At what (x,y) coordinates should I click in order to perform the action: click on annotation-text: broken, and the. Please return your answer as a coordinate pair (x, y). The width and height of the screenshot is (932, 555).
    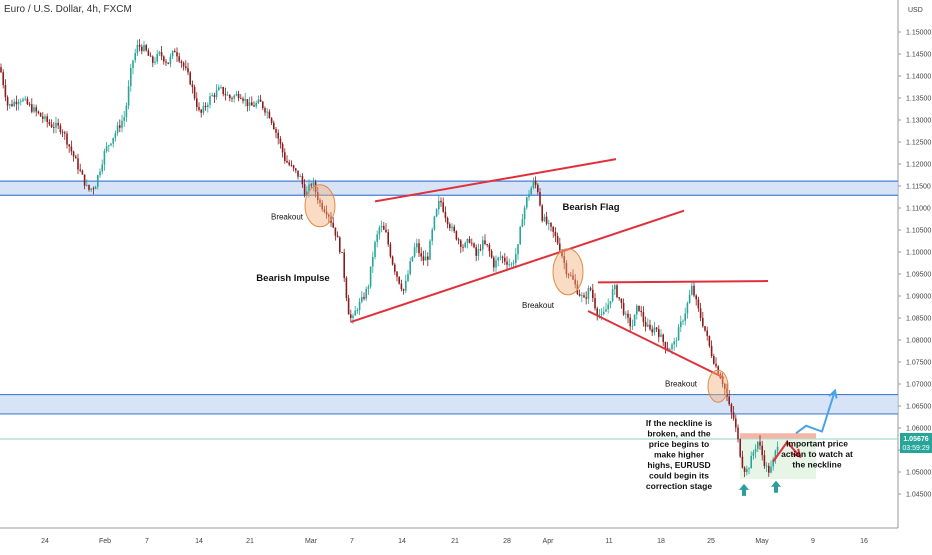
    Looking at the image, I should click on (679, 433).